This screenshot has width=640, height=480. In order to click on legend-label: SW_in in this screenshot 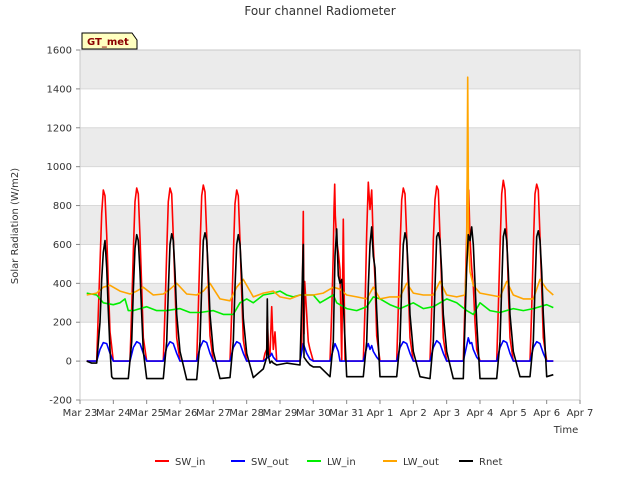, I will do `click(190, 462)`.